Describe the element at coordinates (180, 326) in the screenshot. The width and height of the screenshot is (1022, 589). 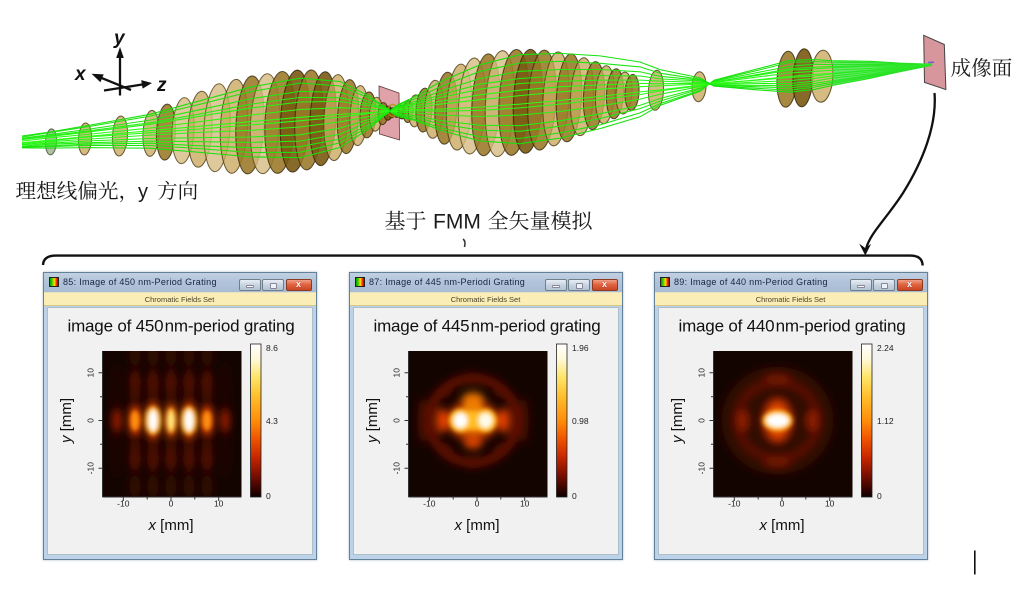
I see `svg-text: image of 450 nm-period grating` at that location.